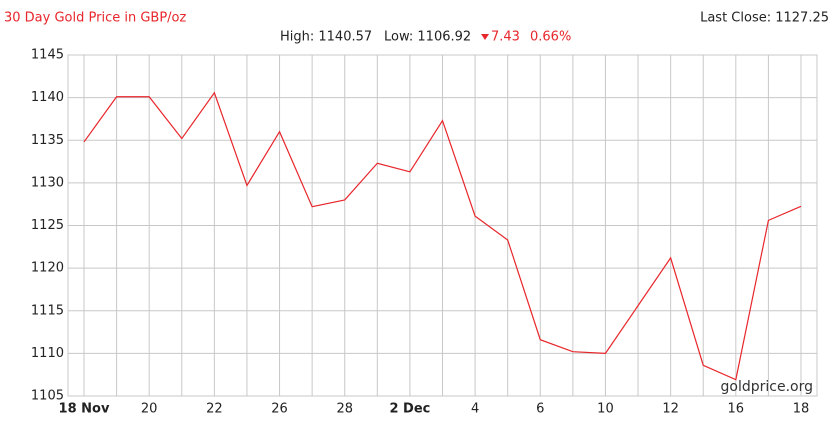 The height and width of the screenshot is (430, 837). Describe the element at coordinates (670, 409) in the screenshot. I see `x-tick-label: 12` at that location.